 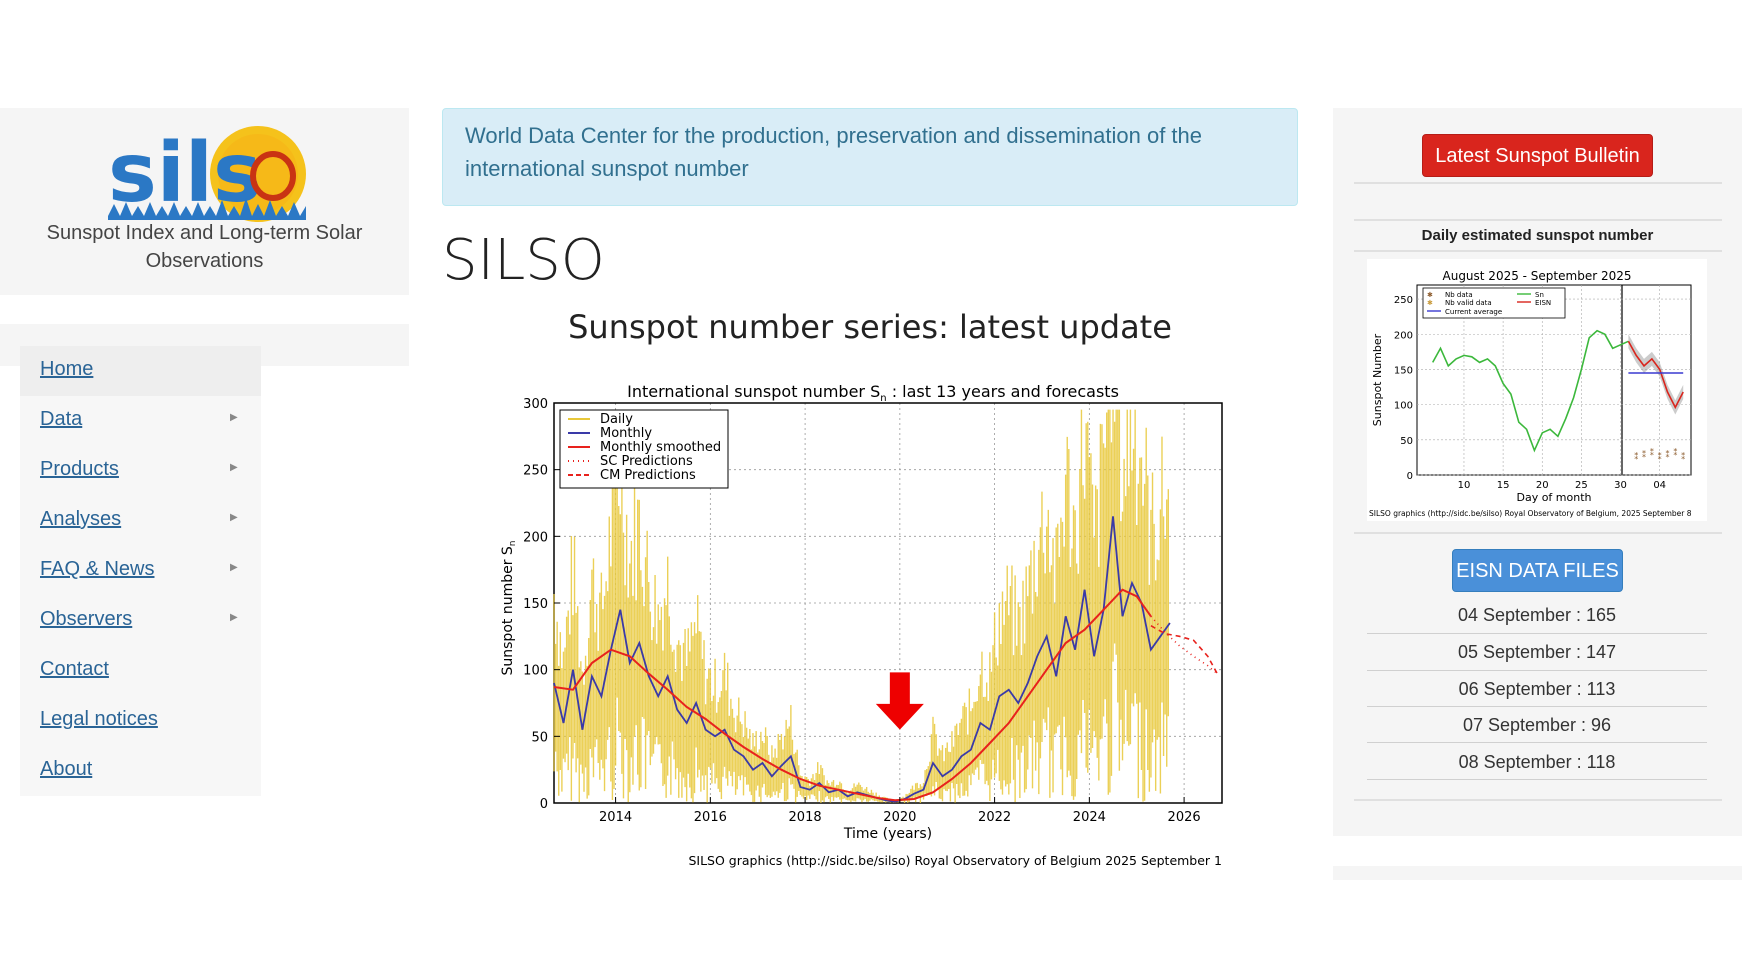 I want to click on series-monthly-smoothed, so click(x=852, y=695).